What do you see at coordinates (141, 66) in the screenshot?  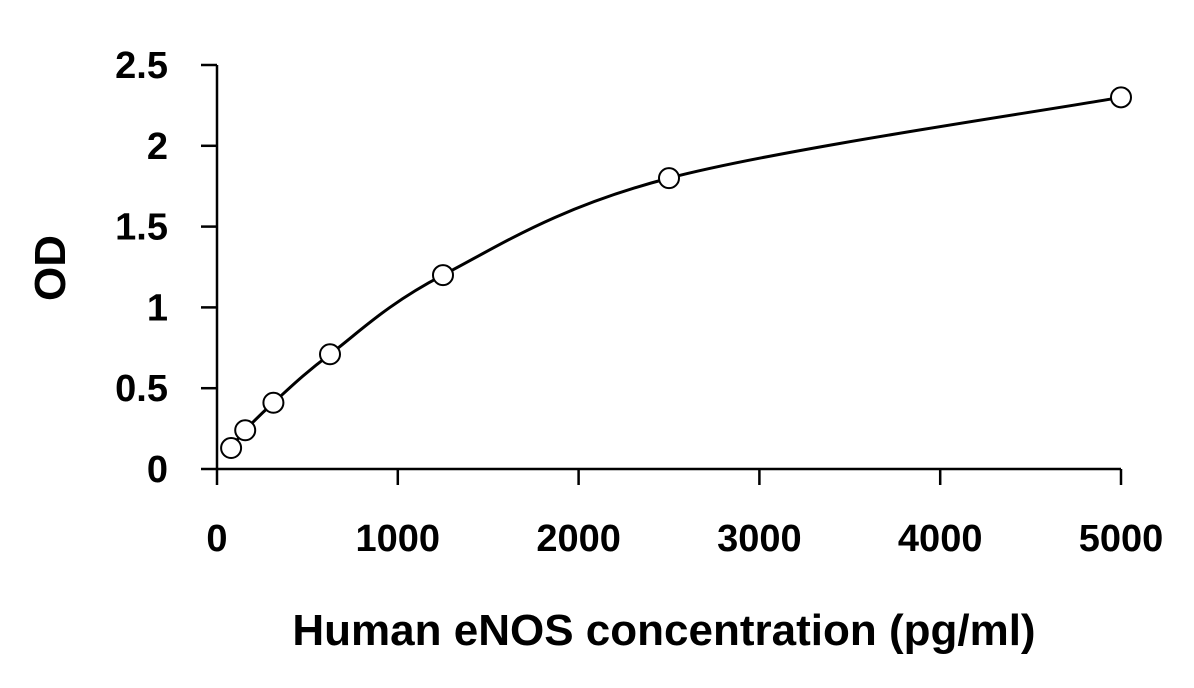 I see `y-tick-label: 2.5` at bounding box center [141, 66].